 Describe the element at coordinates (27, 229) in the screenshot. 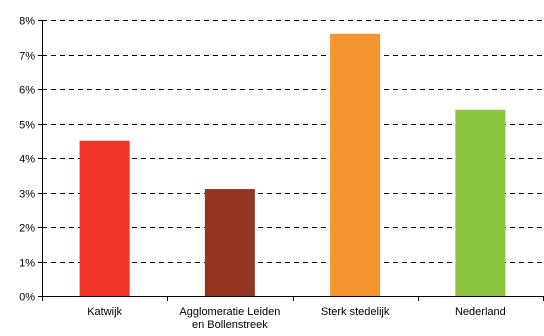

I see `y-tick-label: 2%` at that location.